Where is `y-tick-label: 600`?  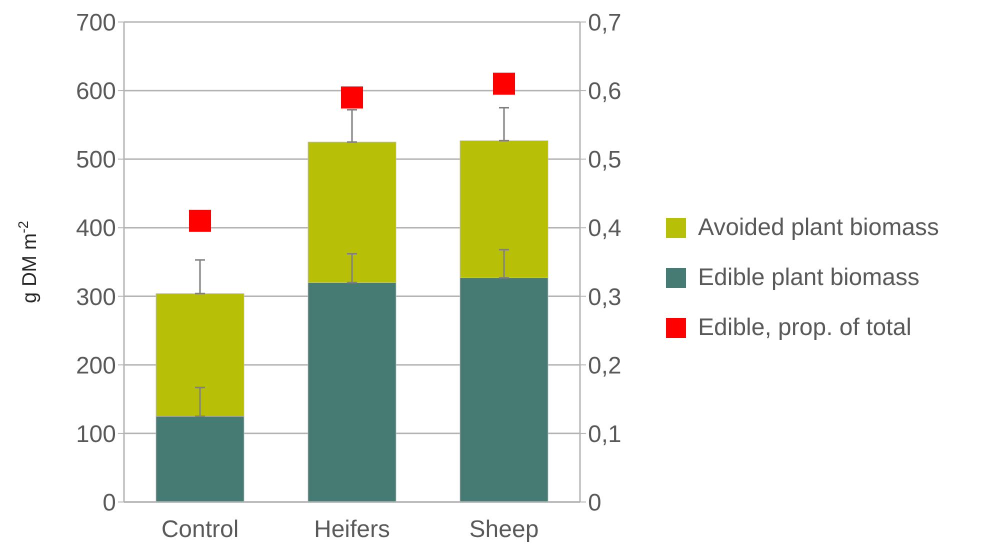 y-tick-label: 600 is located at coordinates (96, 92).